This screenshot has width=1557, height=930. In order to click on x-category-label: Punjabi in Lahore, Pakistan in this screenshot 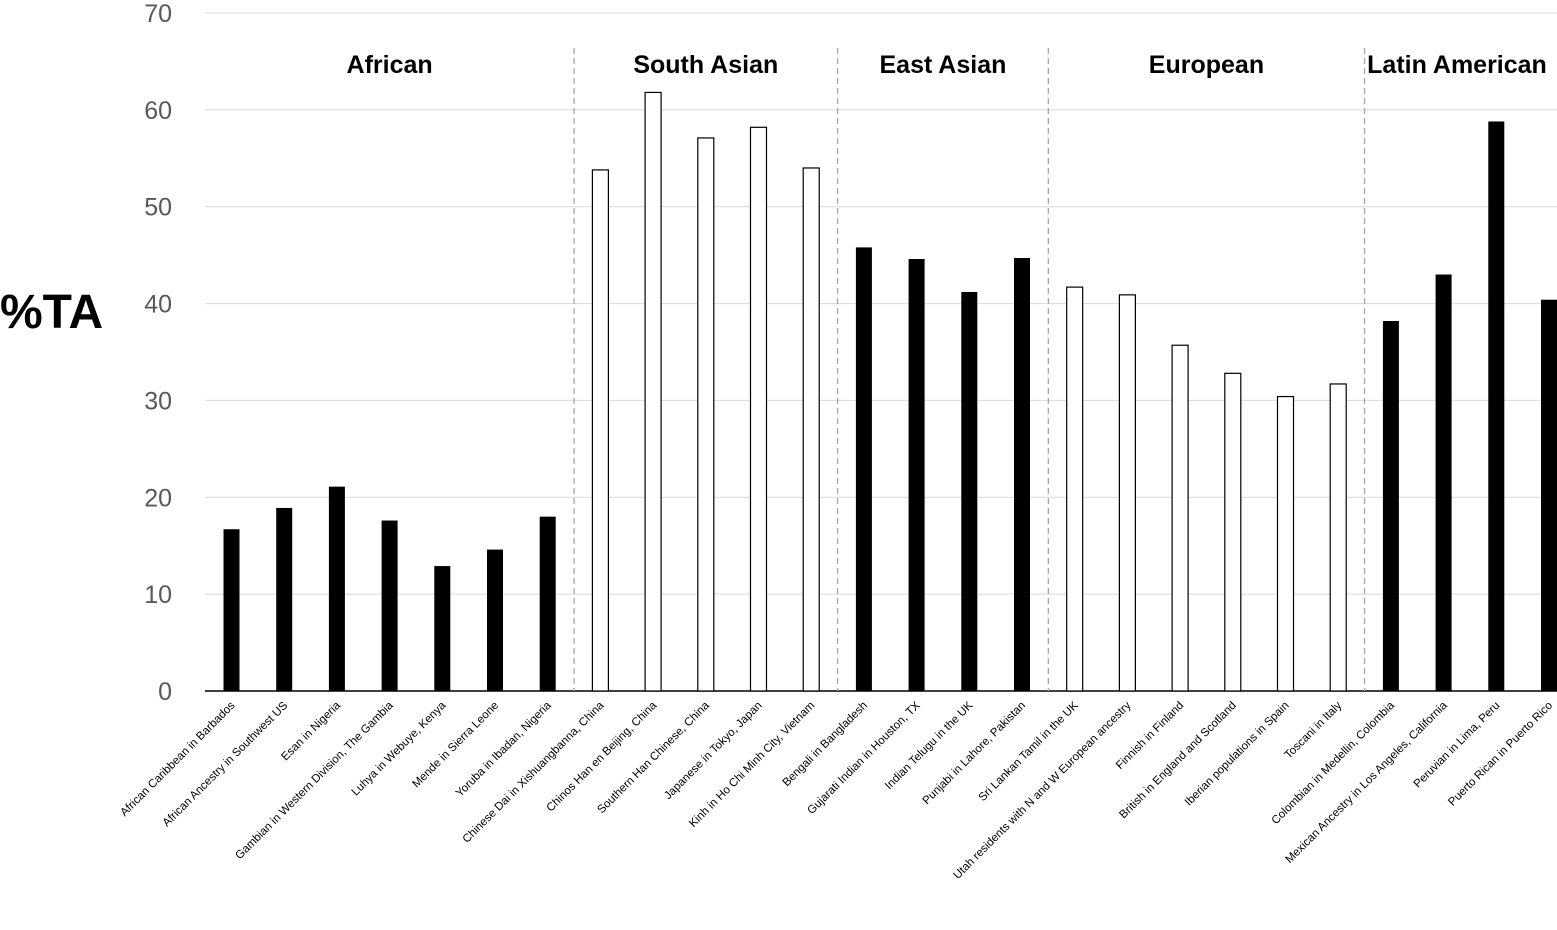, I will do `click(974, 753)`.